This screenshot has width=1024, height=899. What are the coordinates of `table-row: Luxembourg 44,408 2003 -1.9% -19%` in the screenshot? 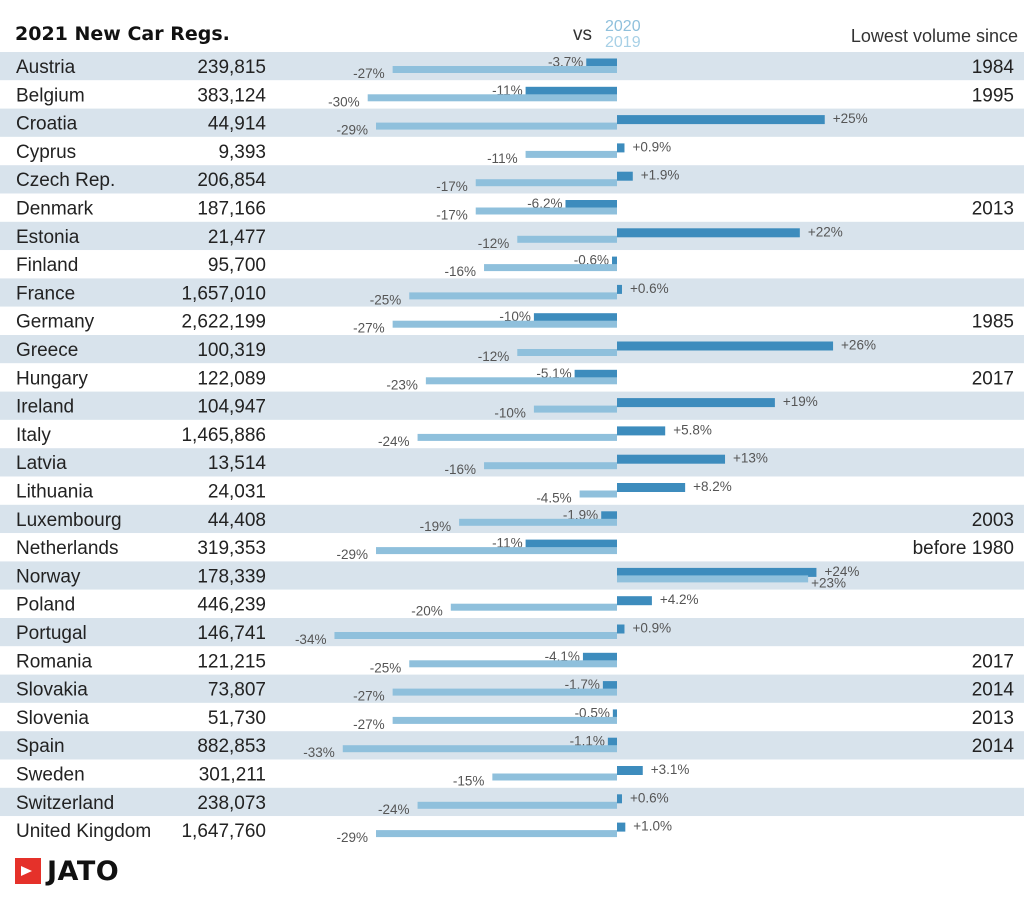 It's located at (515, 520).